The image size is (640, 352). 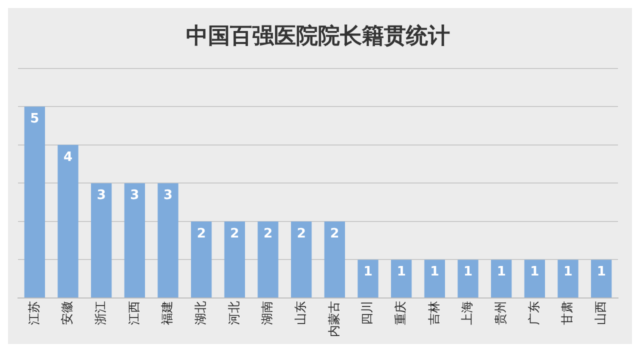 What do you see at coordinates (267, 313) in the screenshot?
I see `x-tick-label: 湖南` at bounding box center [267, 313].